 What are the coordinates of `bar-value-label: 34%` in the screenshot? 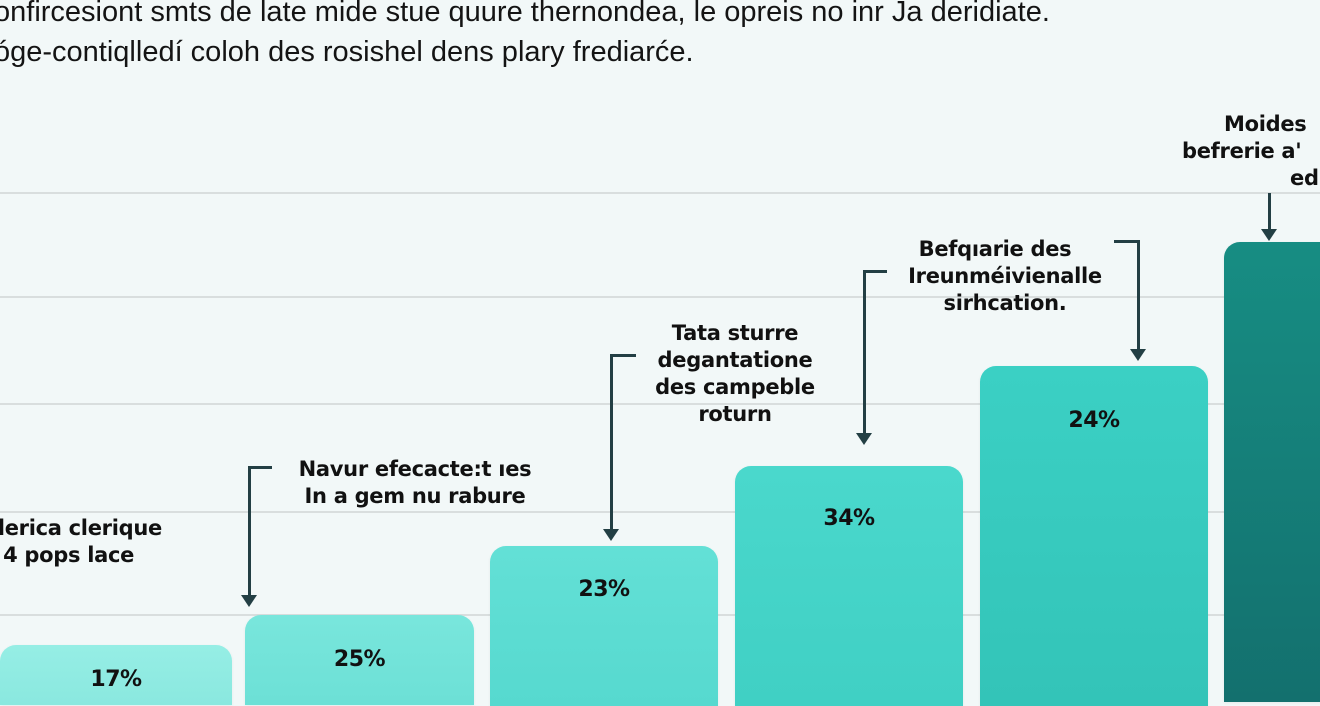 It's located at (849, 518).